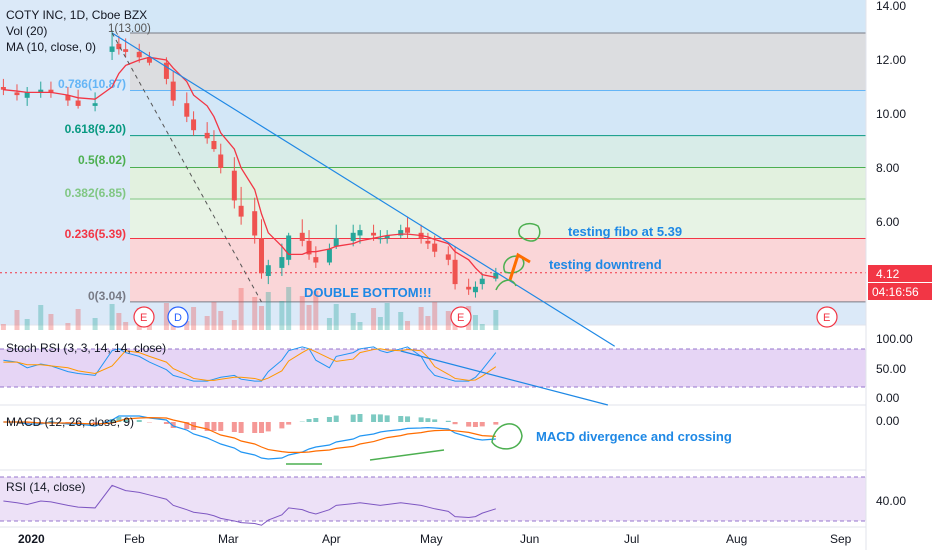  What do you see at coordinates (888, 222) in the screenshot?
I see `price-tick-label: 6.00` at bounding box center [888, 222].